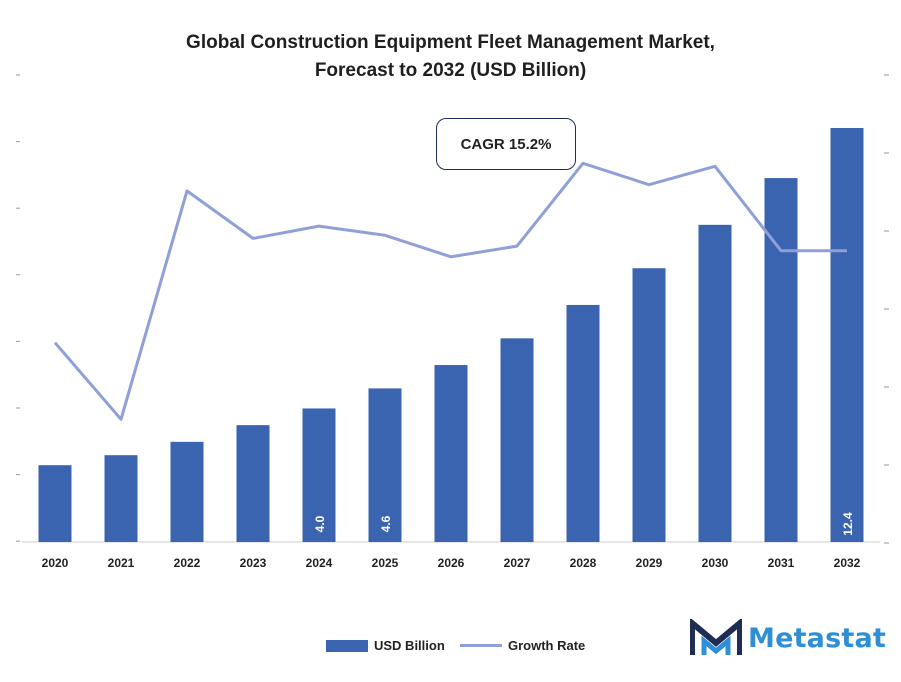  I want to click on data-label-2024: 4.0, so click(320, 523).